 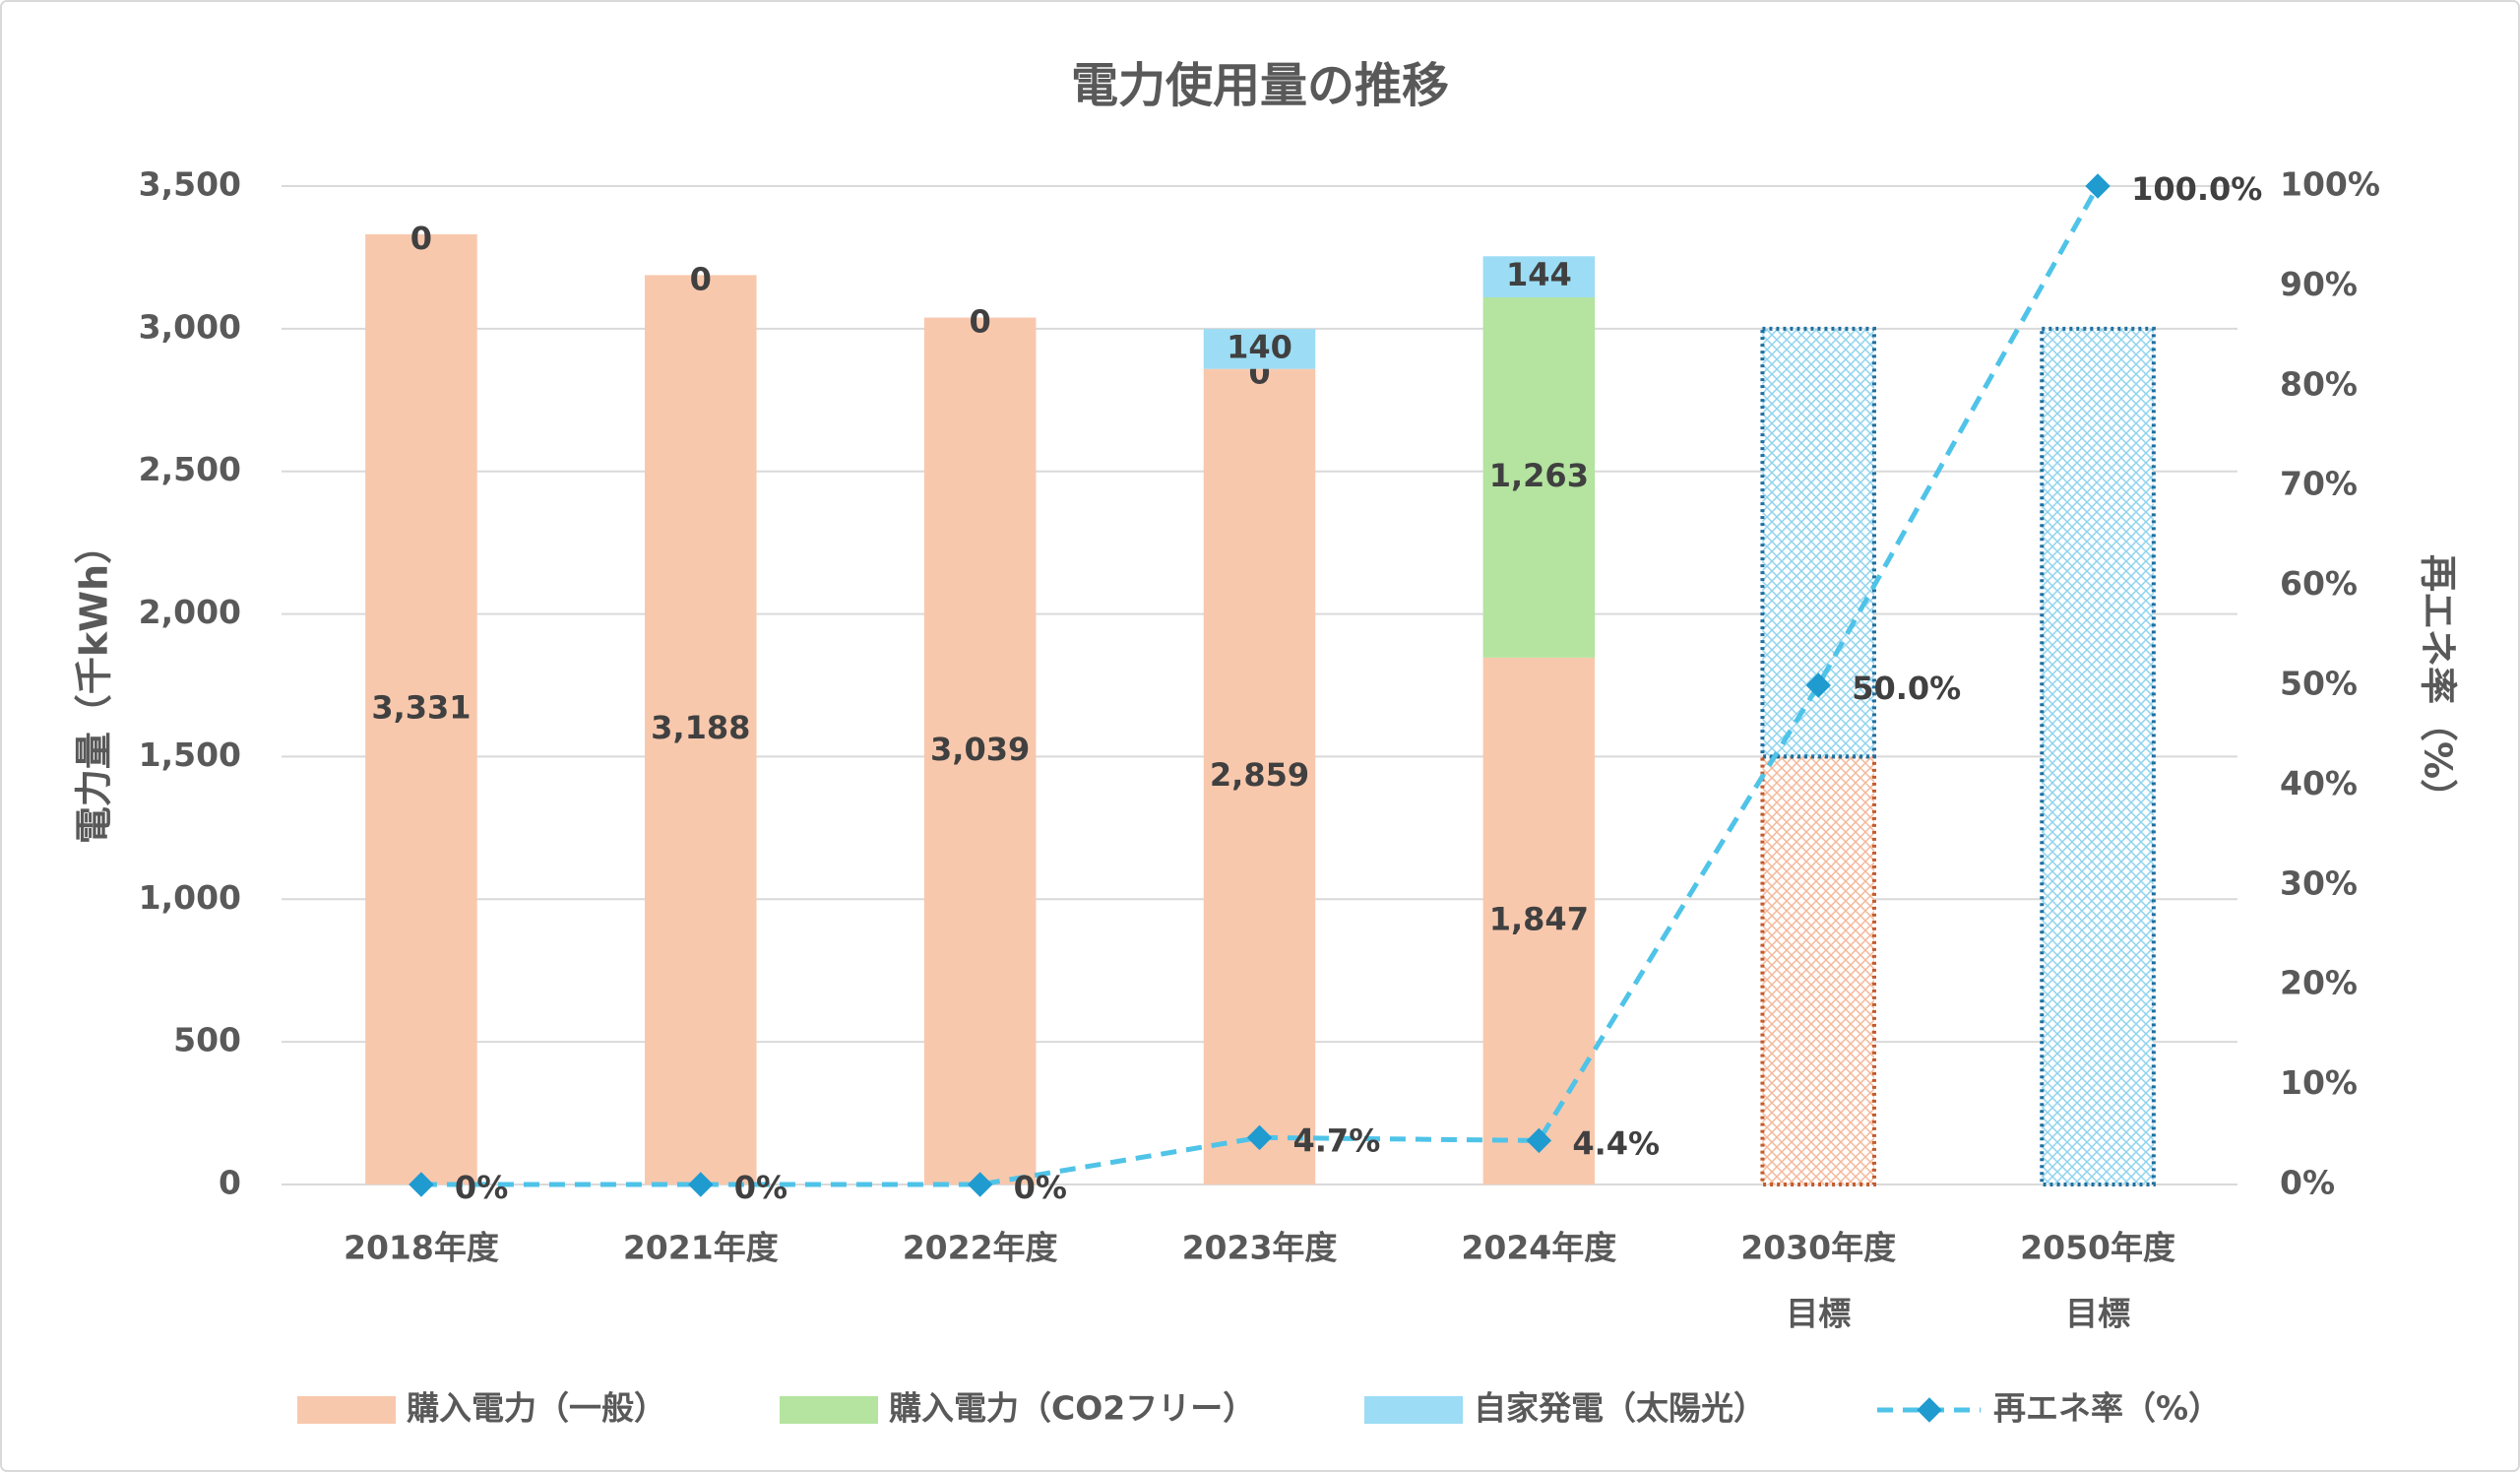 I want to click on y2-tick-label: 90%, so click(x=2319, y=284).